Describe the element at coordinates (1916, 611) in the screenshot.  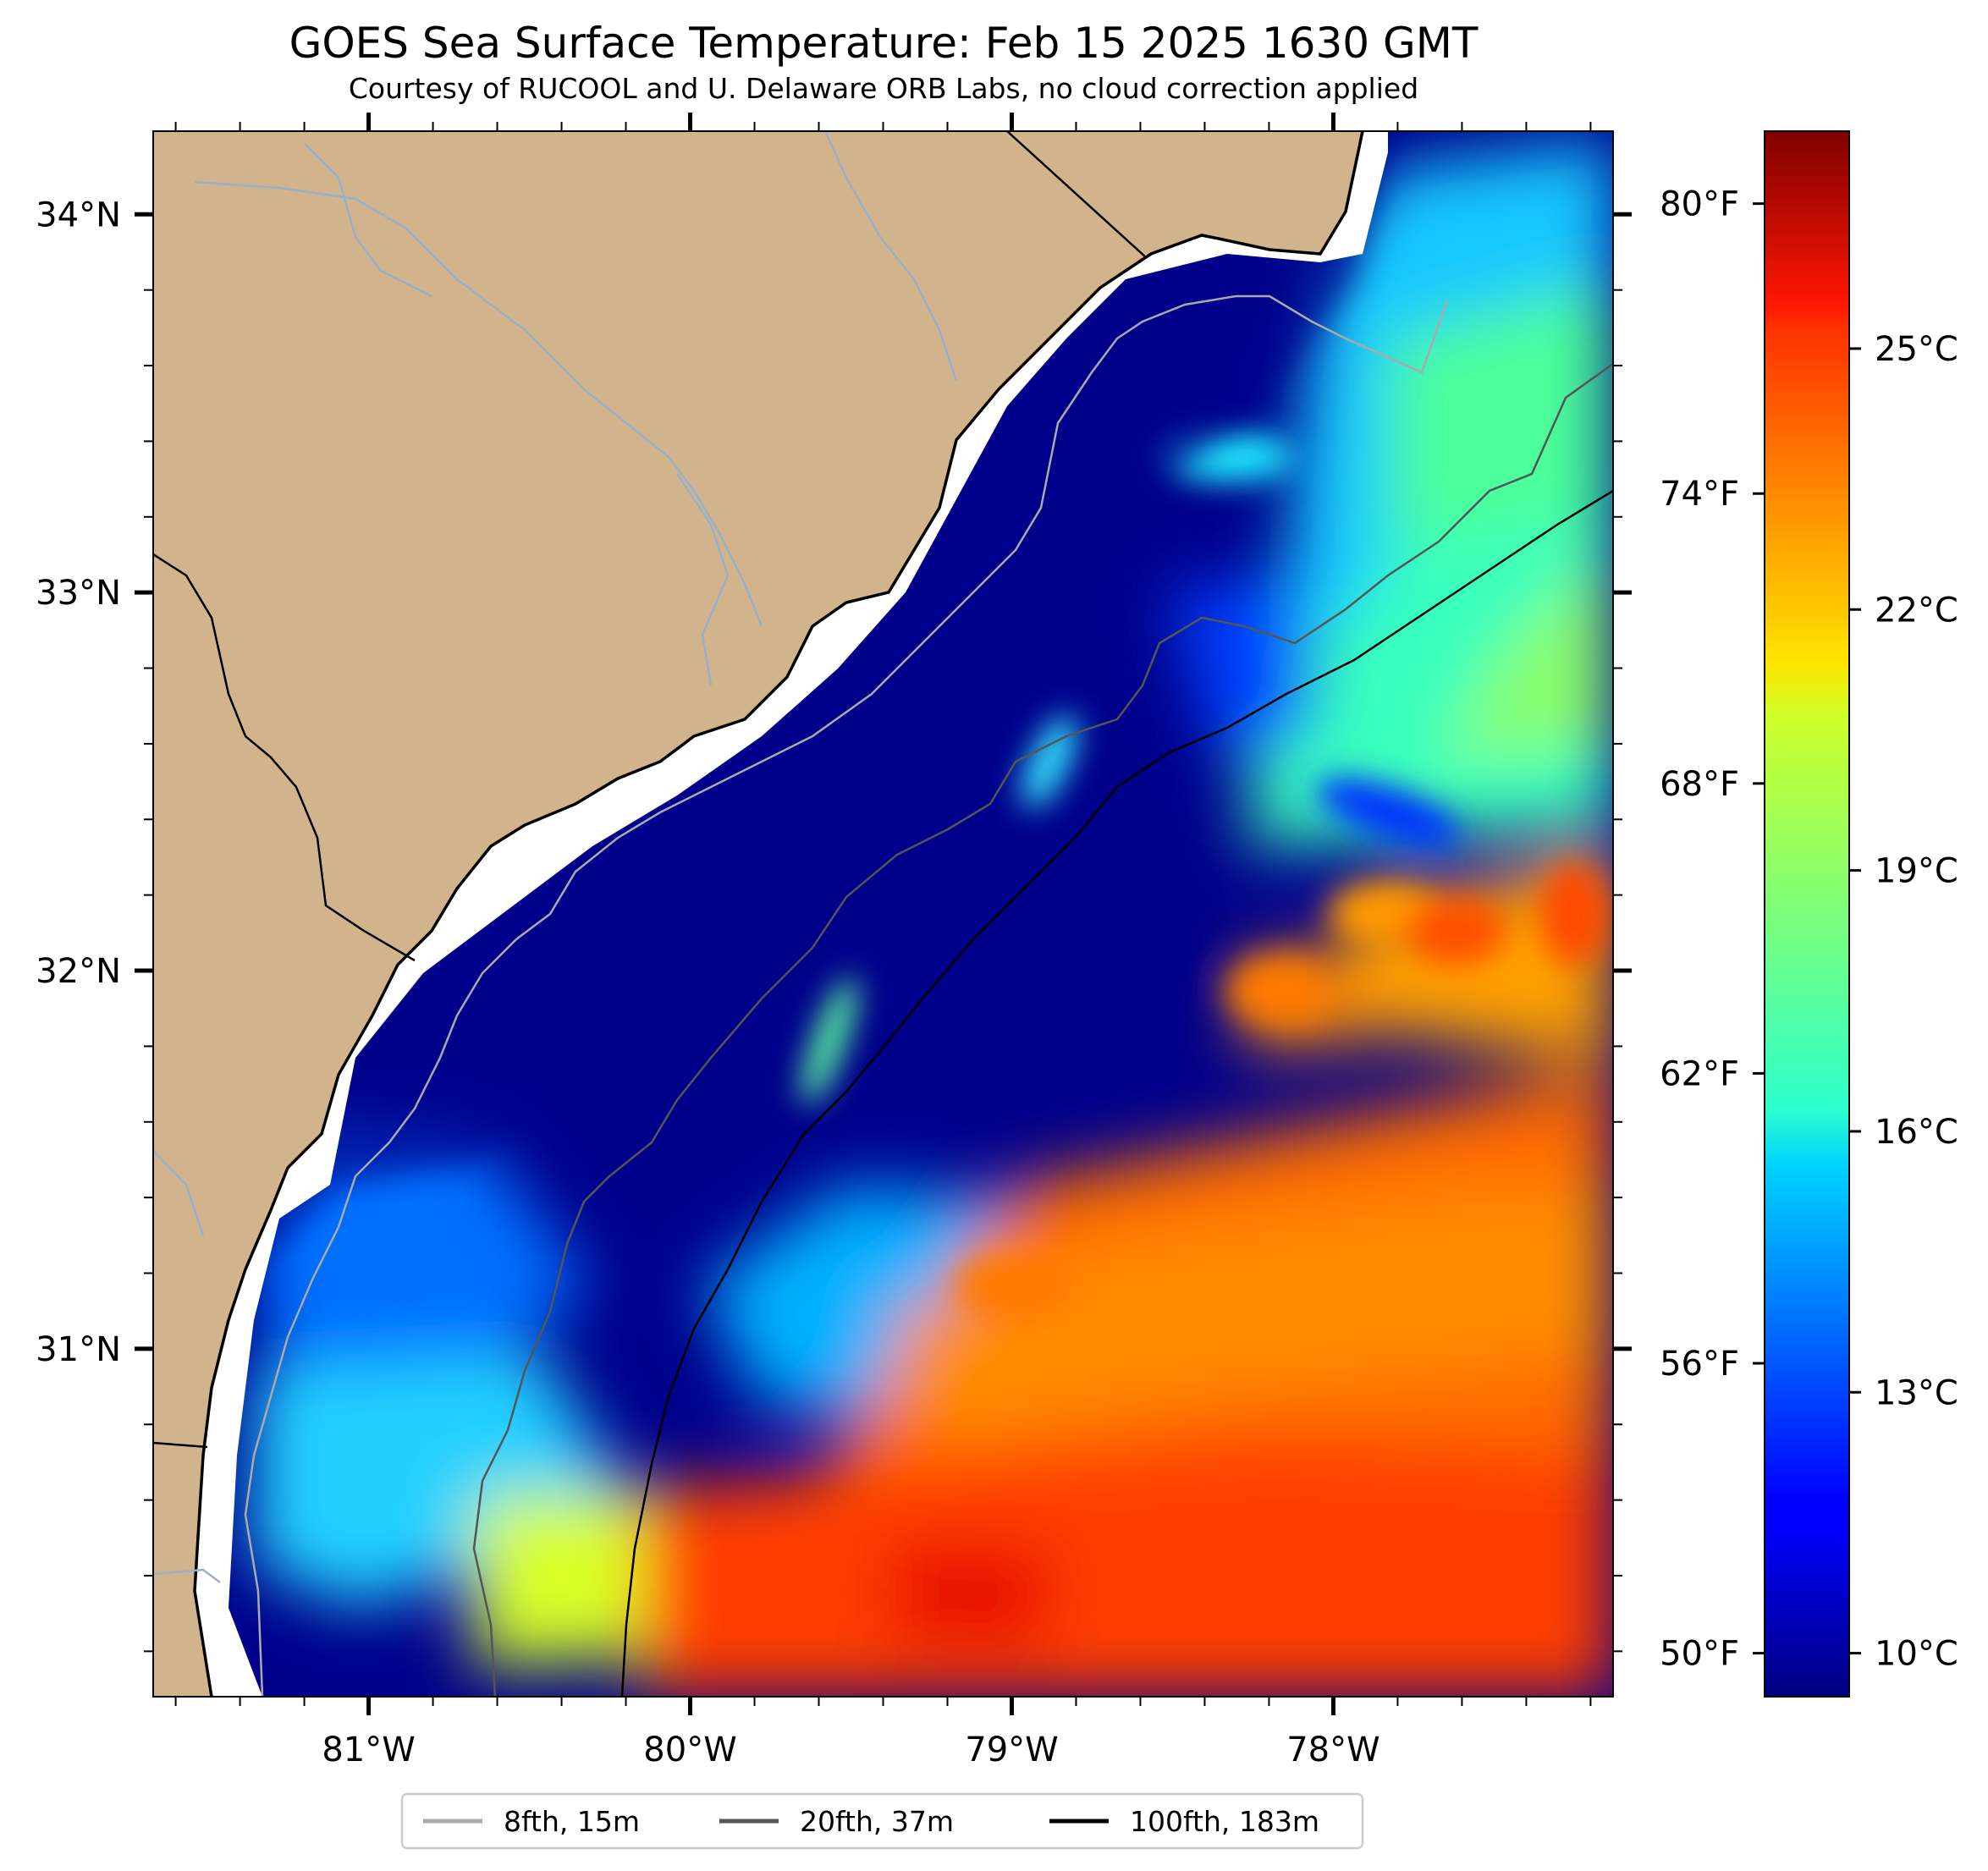
I see `celsius-tick-label: 22°C` at that location.